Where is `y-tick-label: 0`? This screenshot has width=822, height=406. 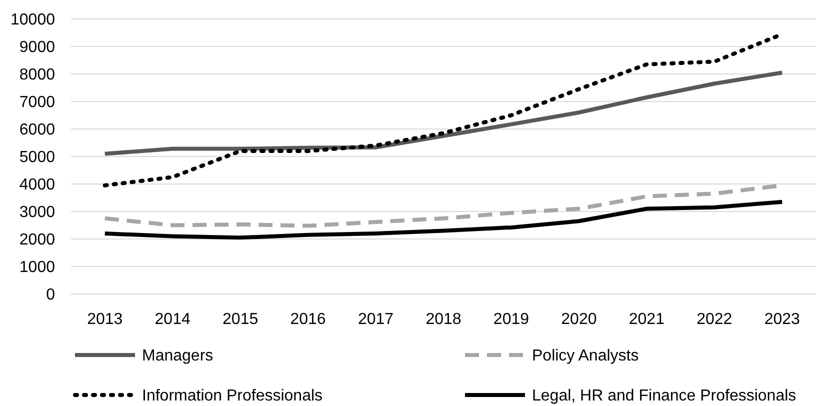
y-tick-label: 0 is located at coordinates (51, 295).